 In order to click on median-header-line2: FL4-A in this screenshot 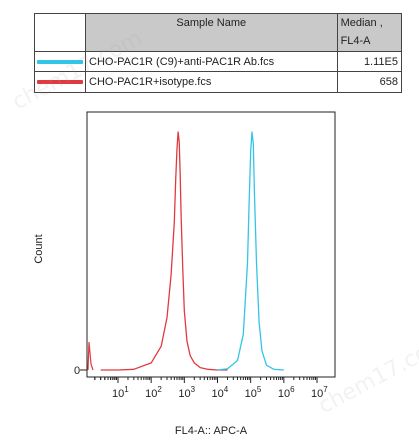, I will do `click(355, 41)`.